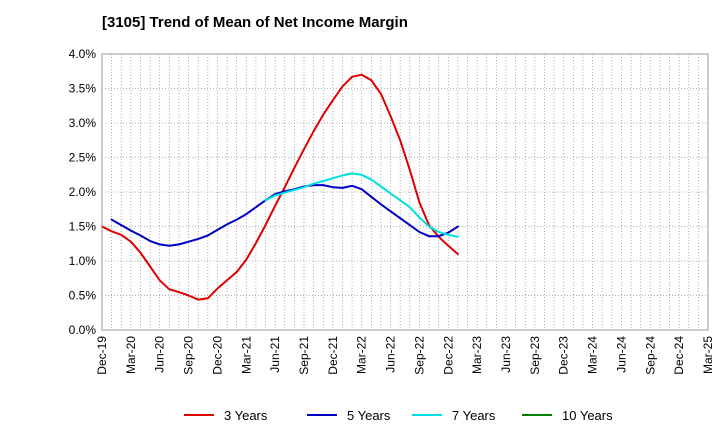  Describe the element at coordinates (246, 355) in the screenshot. I see `x-tick-label: Mar-21` at that location.